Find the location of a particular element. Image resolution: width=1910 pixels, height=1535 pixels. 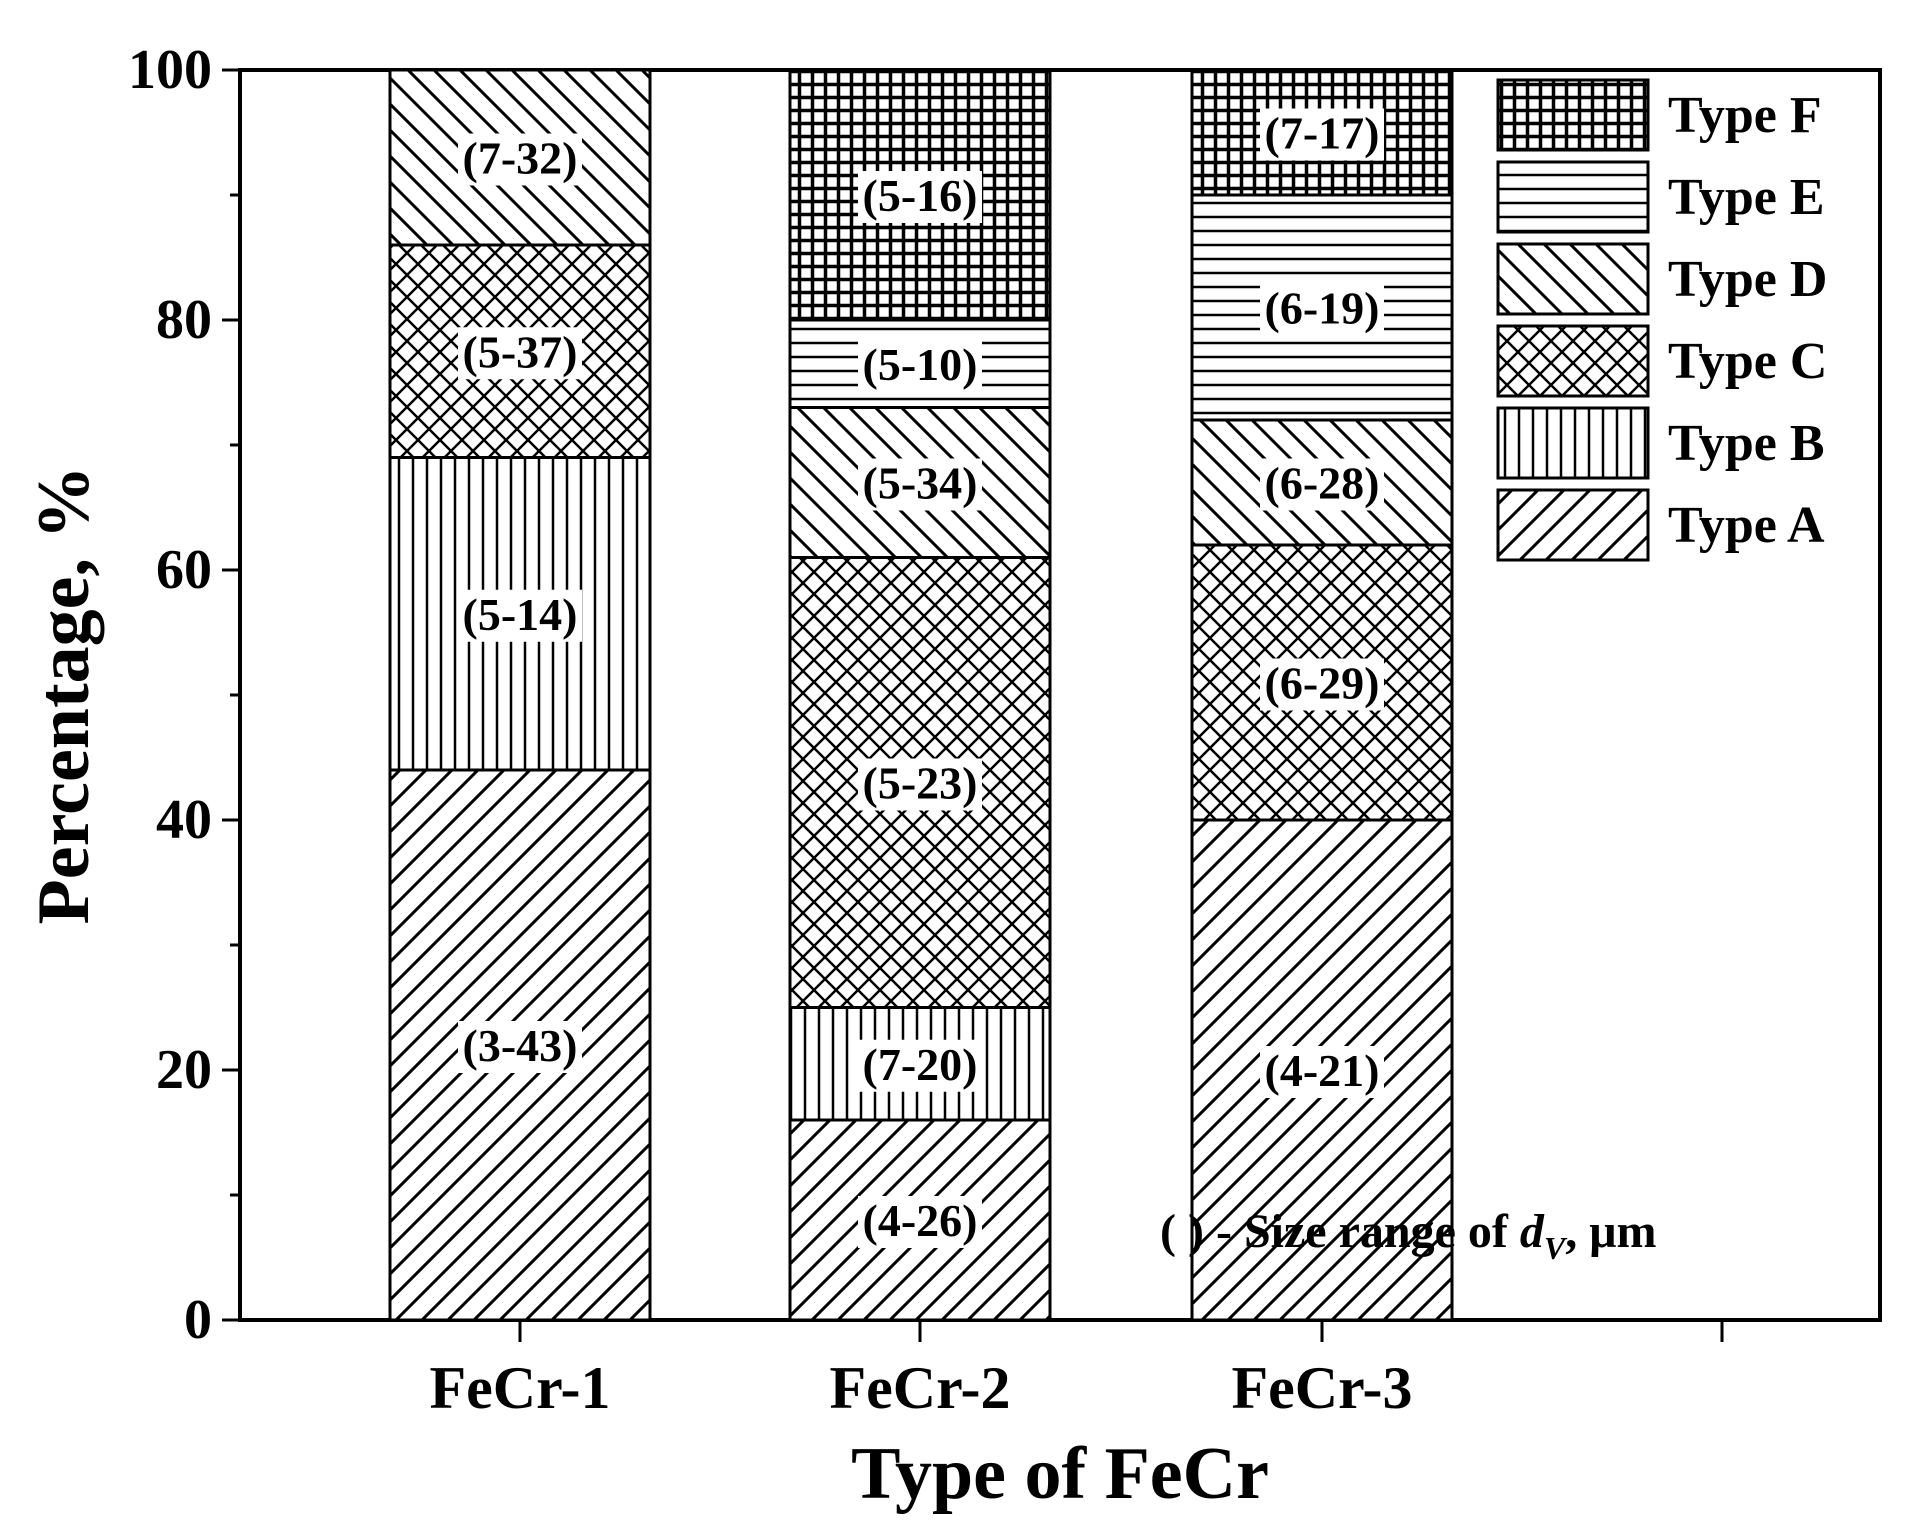

data-label-fecr-2-type-a: (4-26) is located at coordinates (920, 1220).